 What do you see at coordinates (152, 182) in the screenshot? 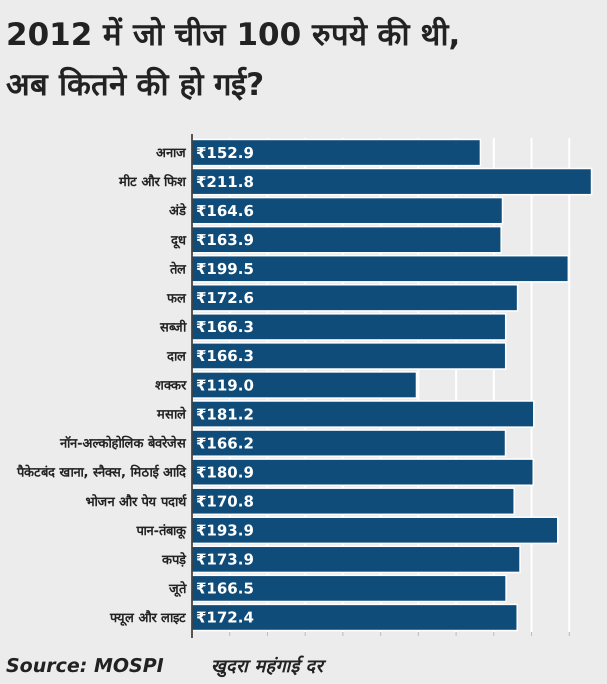
I see `y-tick-label: मीट और फिश` at bounding box center [152, 182].